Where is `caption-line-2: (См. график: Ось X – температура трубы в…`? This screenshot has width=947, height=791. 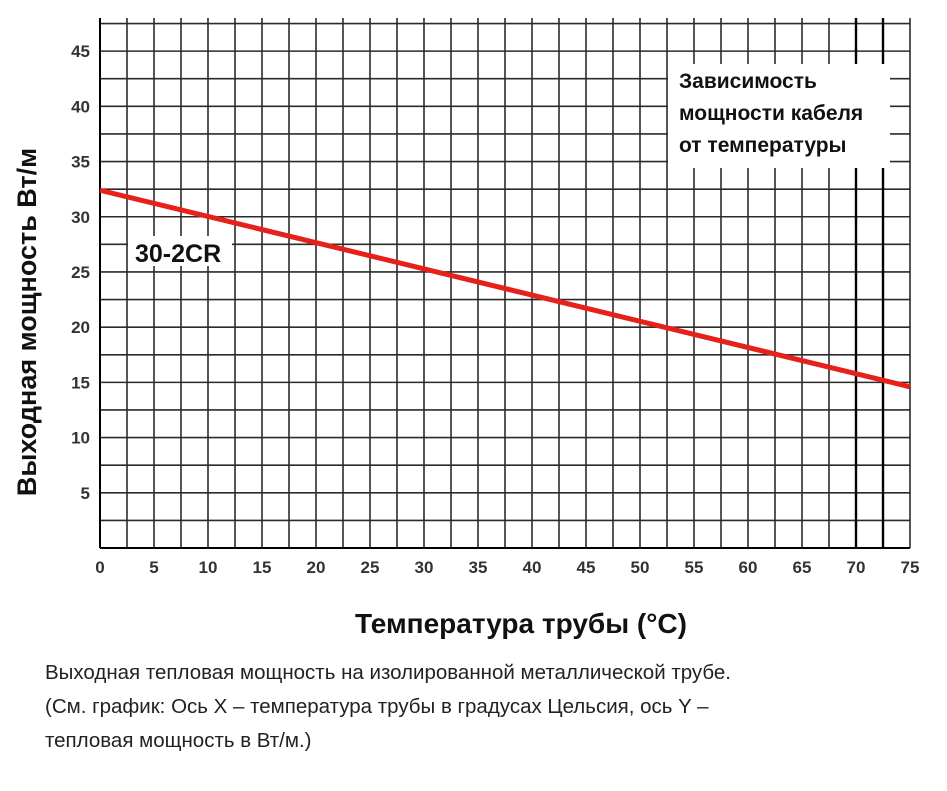
caption-line-2: (См. график: Ось X – температура трубы в… is located at coordinates (377, 706).